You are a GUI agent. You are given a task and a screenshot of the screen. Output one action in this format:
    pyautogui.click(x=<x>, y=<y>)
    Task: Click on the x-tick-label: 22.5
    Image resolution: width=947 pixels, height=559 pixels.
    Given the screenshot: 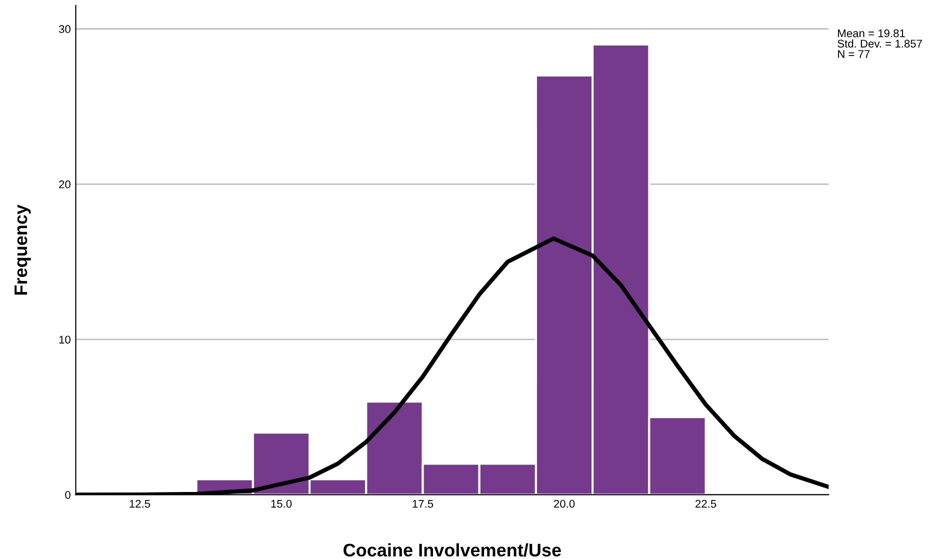 What is the action you would take?
    pyautogui.click(x=706, y=504)
    